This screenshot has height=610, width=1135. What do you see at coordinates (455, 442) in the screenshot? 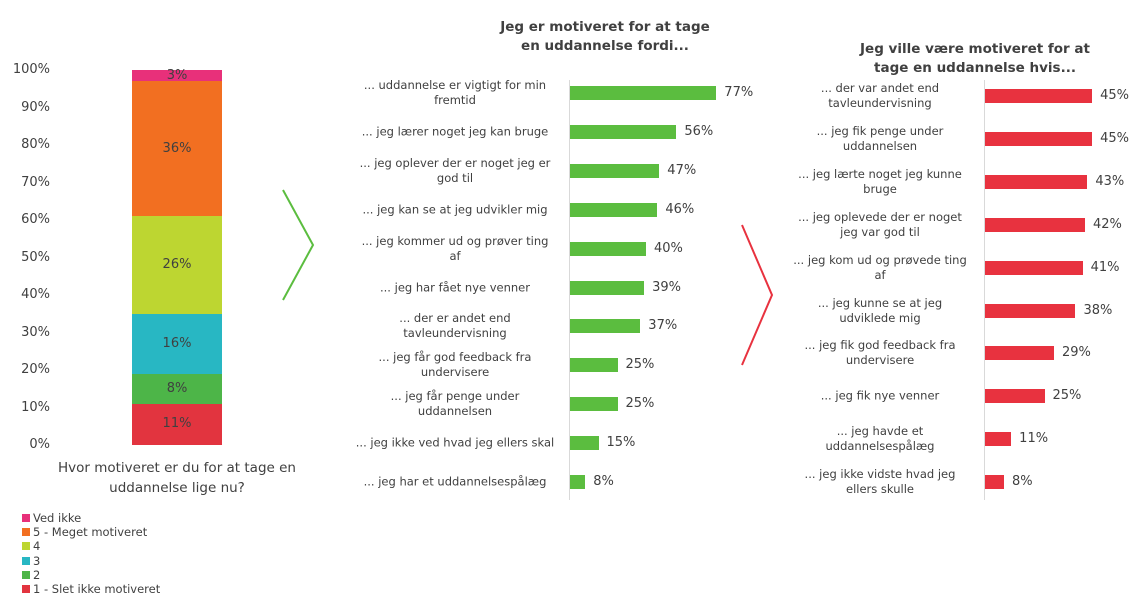
I see `category-label: ... jeg ikke ved hvad jeg ellers skal` at bounding box center [455, 442].